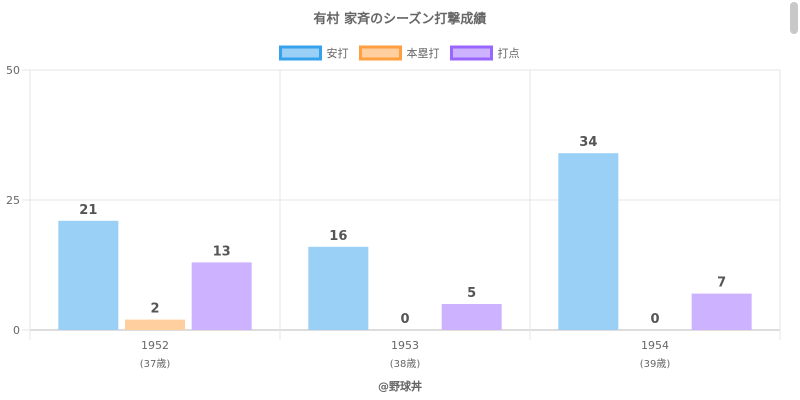  What do you see at coordinates (509, 53) in the screenshot?
I see `legend-label: 打点` at bounding box center [509, 53].